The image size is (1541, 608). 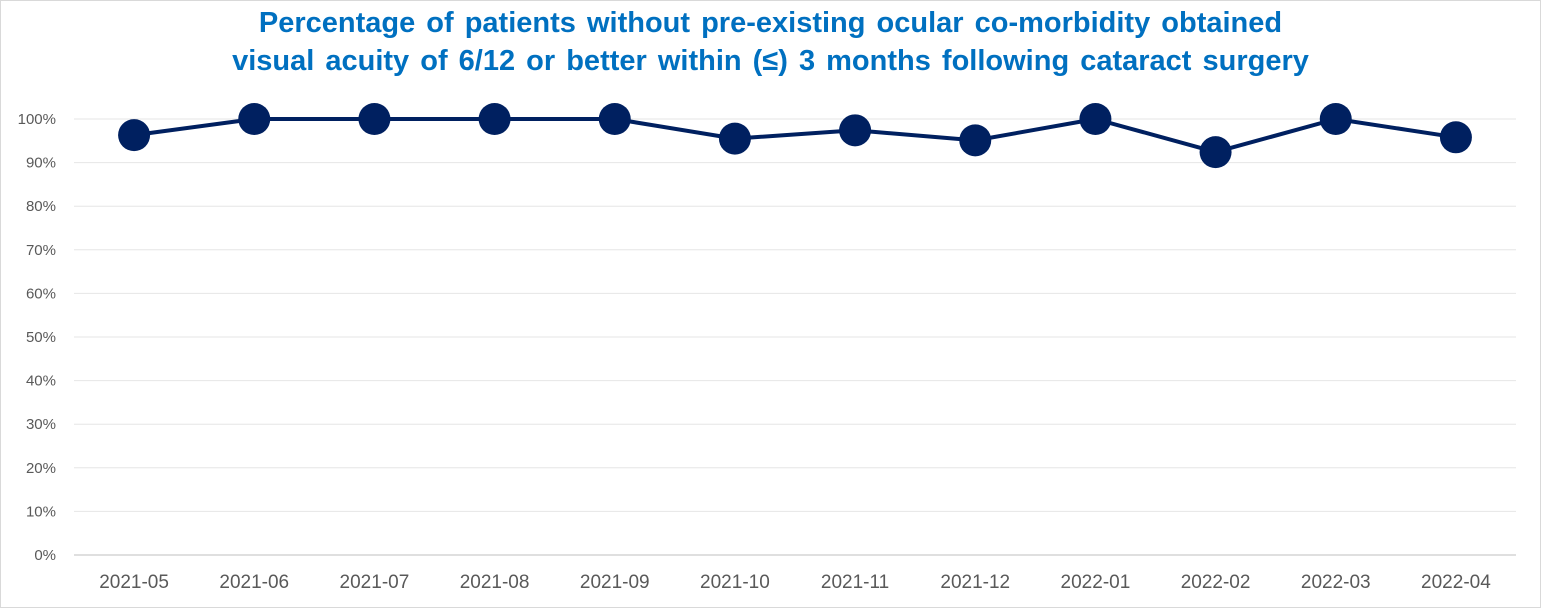 I want to click on x-tick-label: 2021-09, so click(x=615, y=582).